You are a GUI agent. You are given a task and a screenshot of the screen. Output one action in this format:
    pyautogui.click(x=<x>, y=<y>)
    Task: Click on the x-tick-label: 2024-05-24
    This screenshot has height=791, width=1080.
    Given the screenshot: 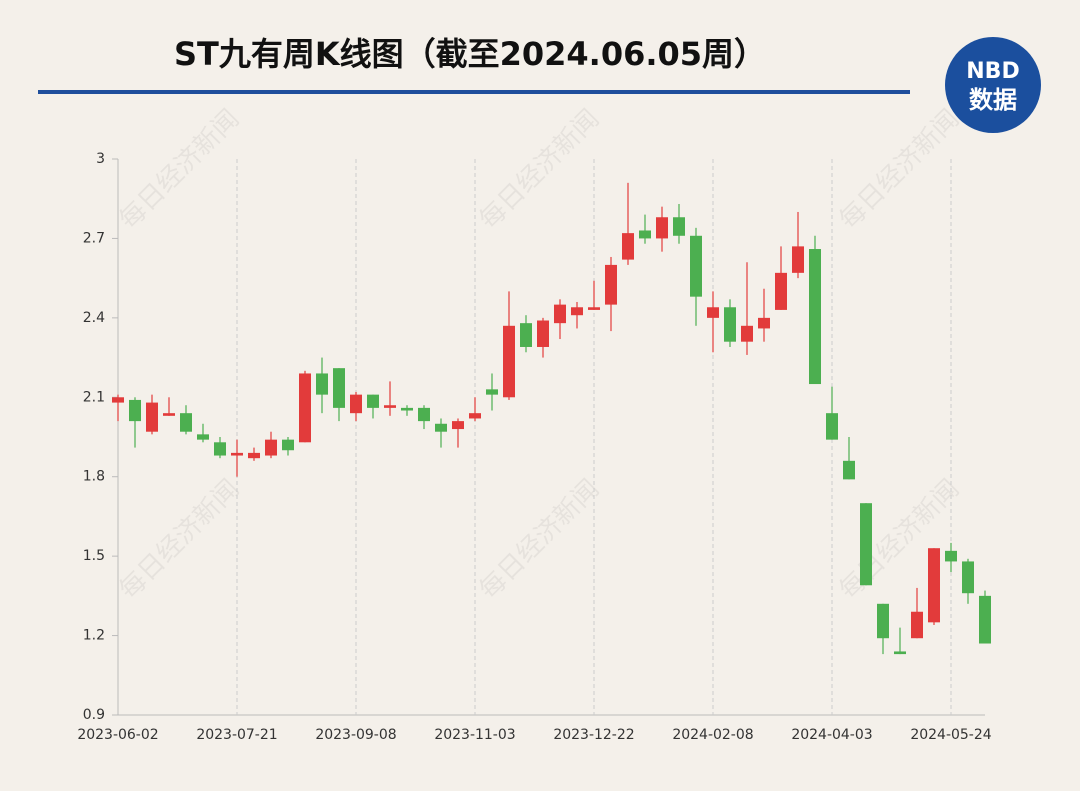 What is the action you would take?
    pyautogui.click(x=950, y=735)
    